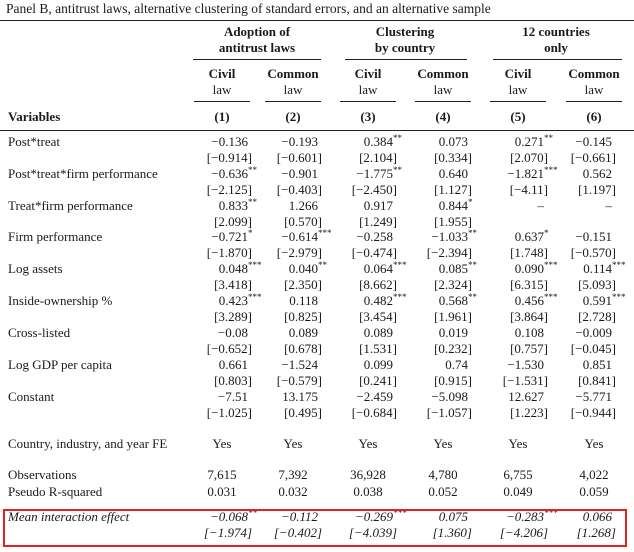 This screenshot has width=634, height=552. What do you see at coordinates (303, 348) in the screenshot?
I see `t-stat-cell: [0.678]` at bounding box center [303, 348].